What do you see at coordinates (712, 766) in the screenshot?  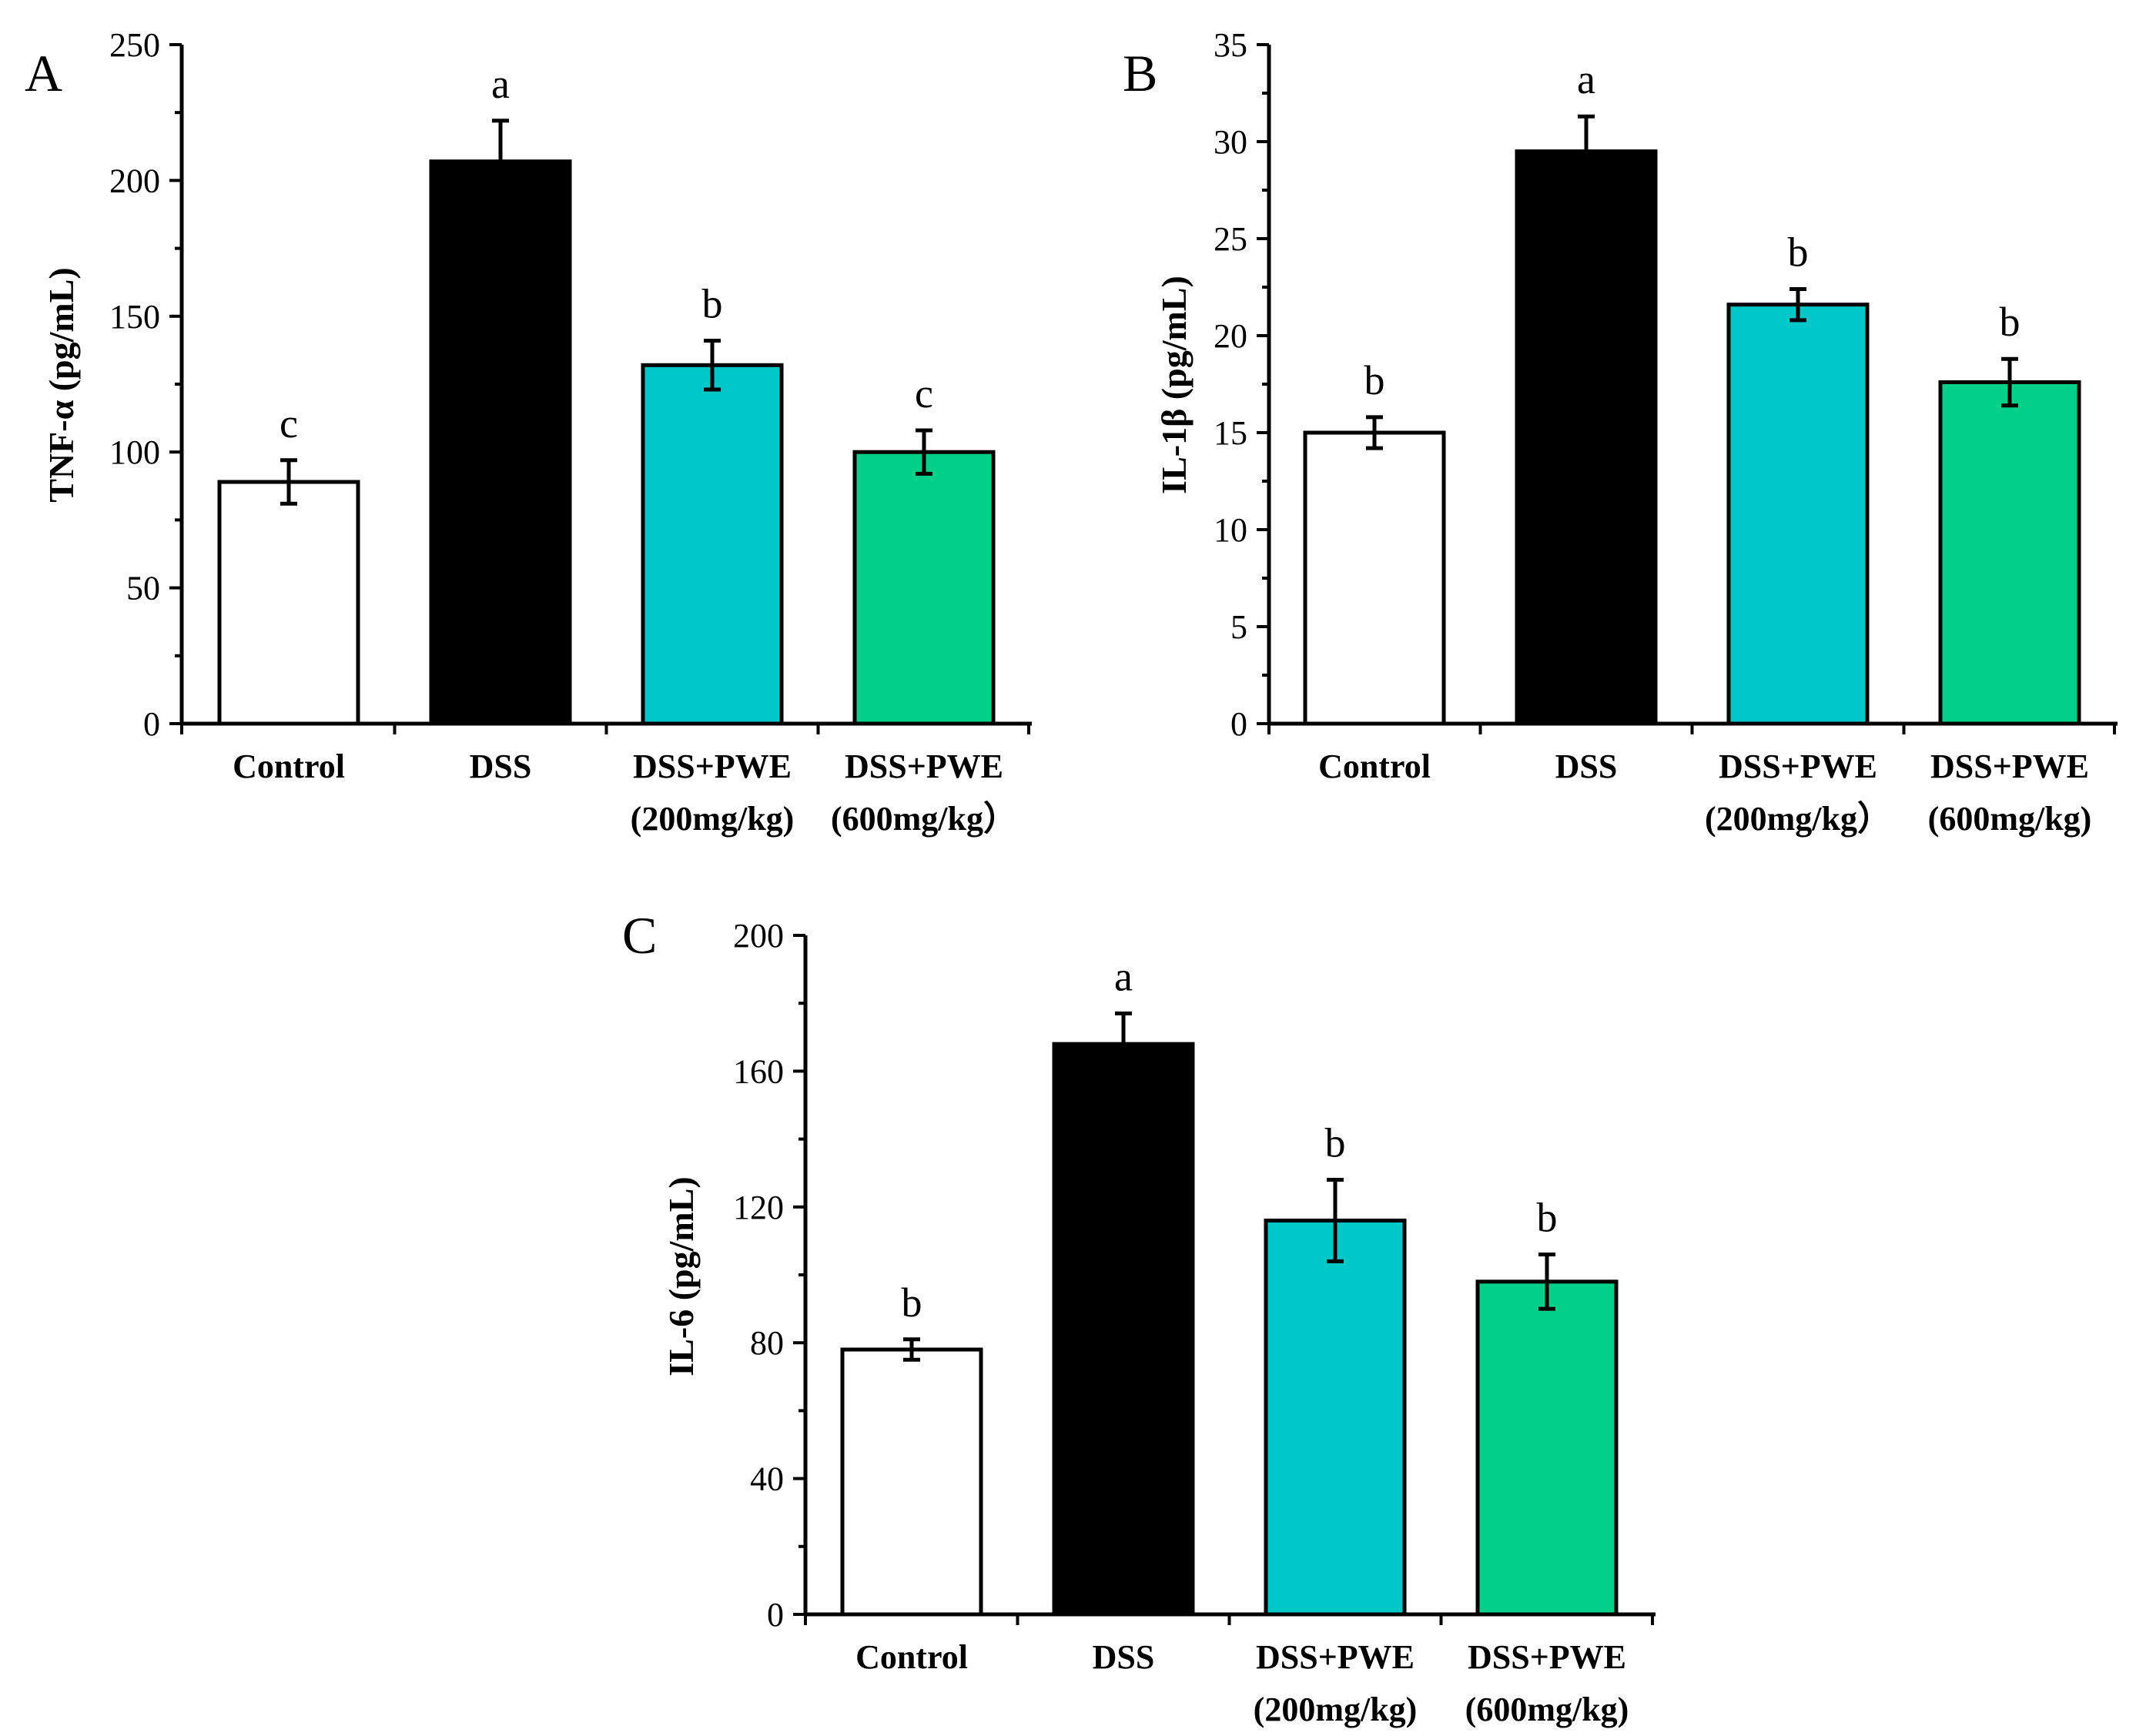 I see `panel-a-category-label-3: DSS+PWE` at bounding box center [712, 766].